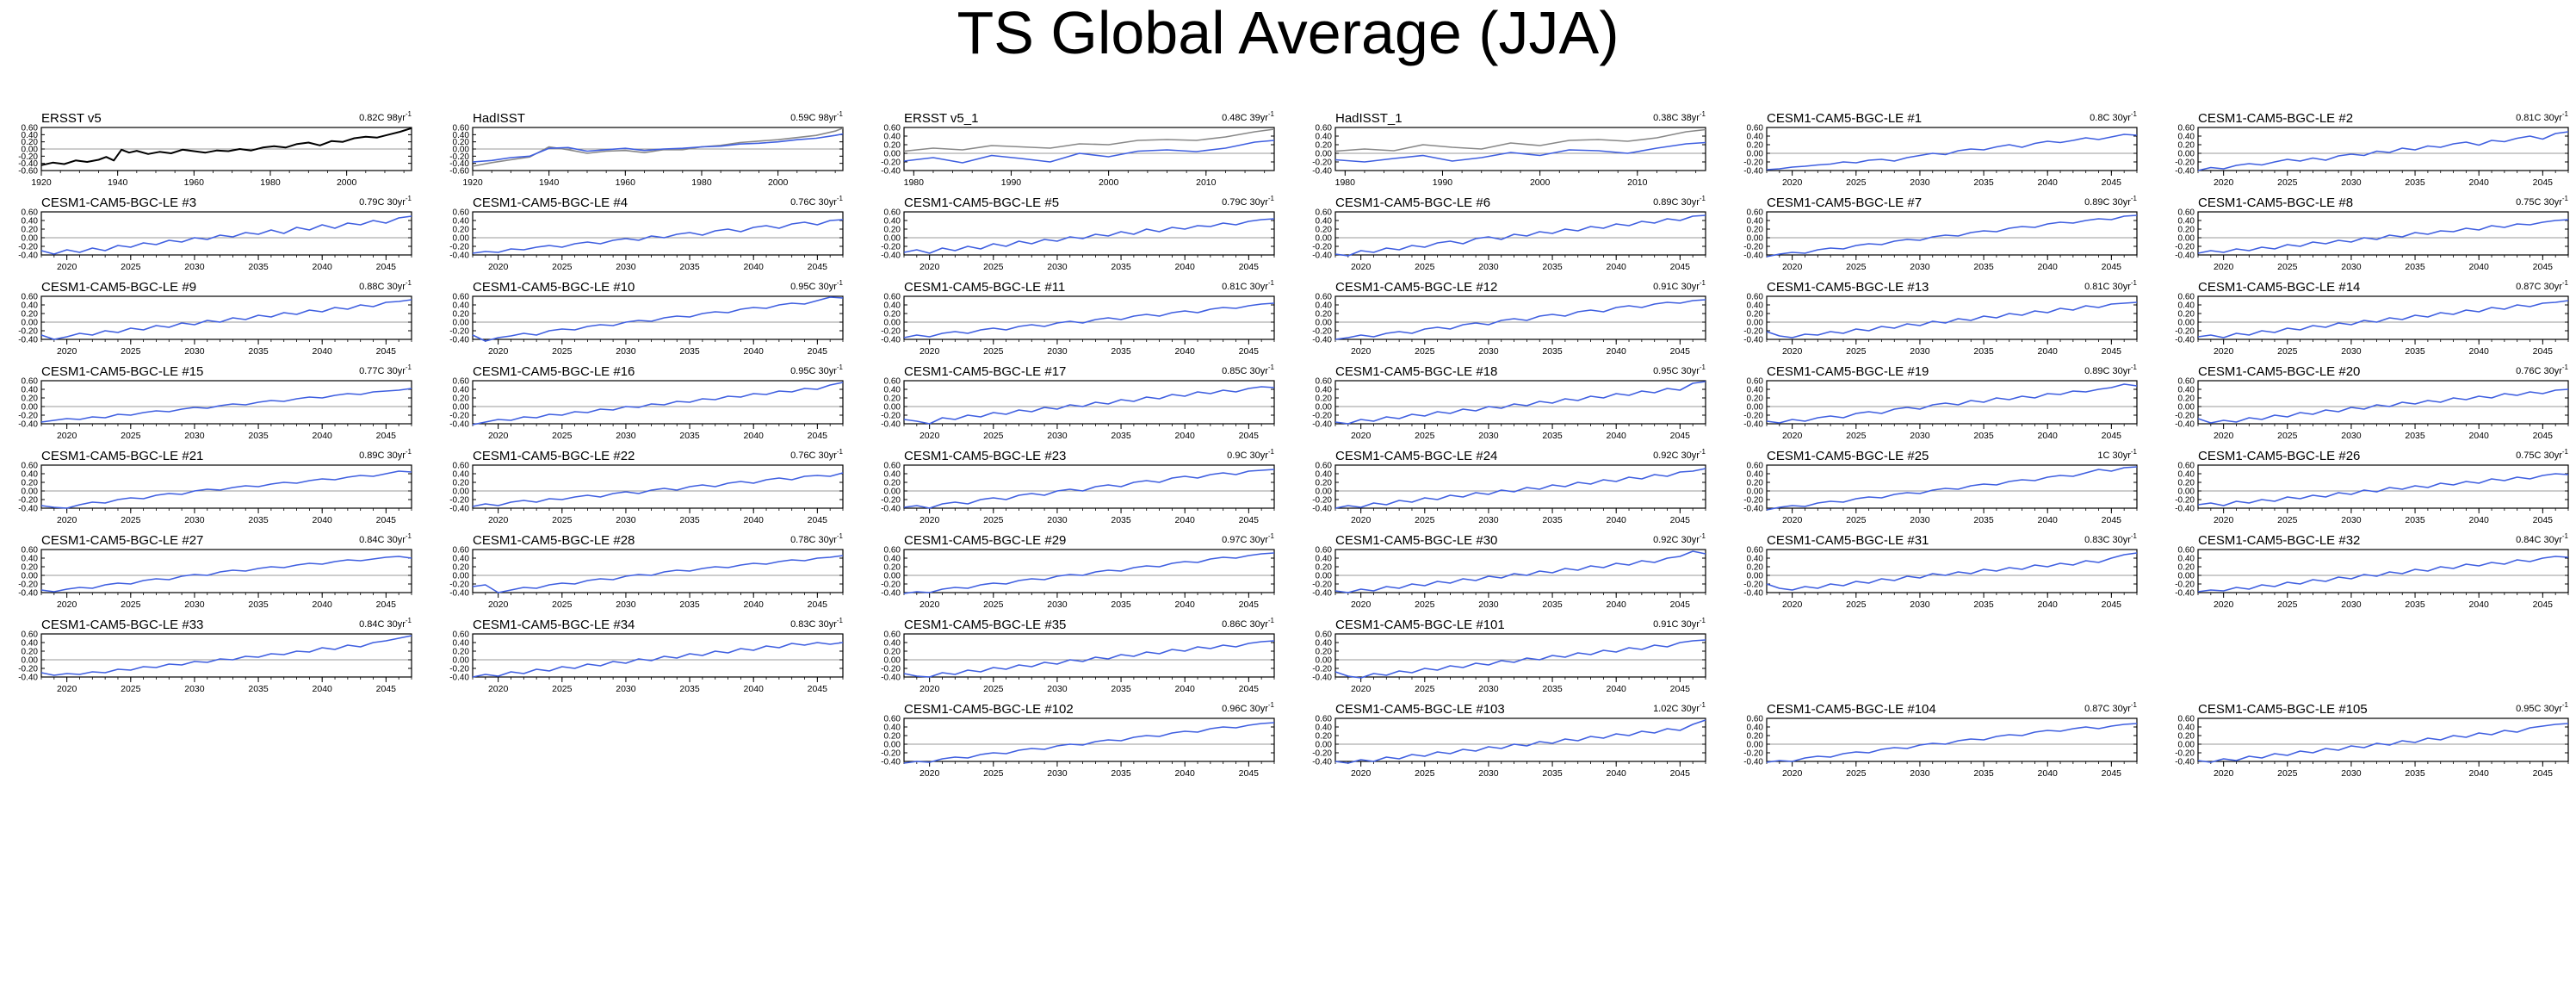 The image size is (2576, 1000). What do you see at coordinates (941, 118) in the screenshot?
I see `panel-title: ERSST v5_1` at bounding box center [941, 118].